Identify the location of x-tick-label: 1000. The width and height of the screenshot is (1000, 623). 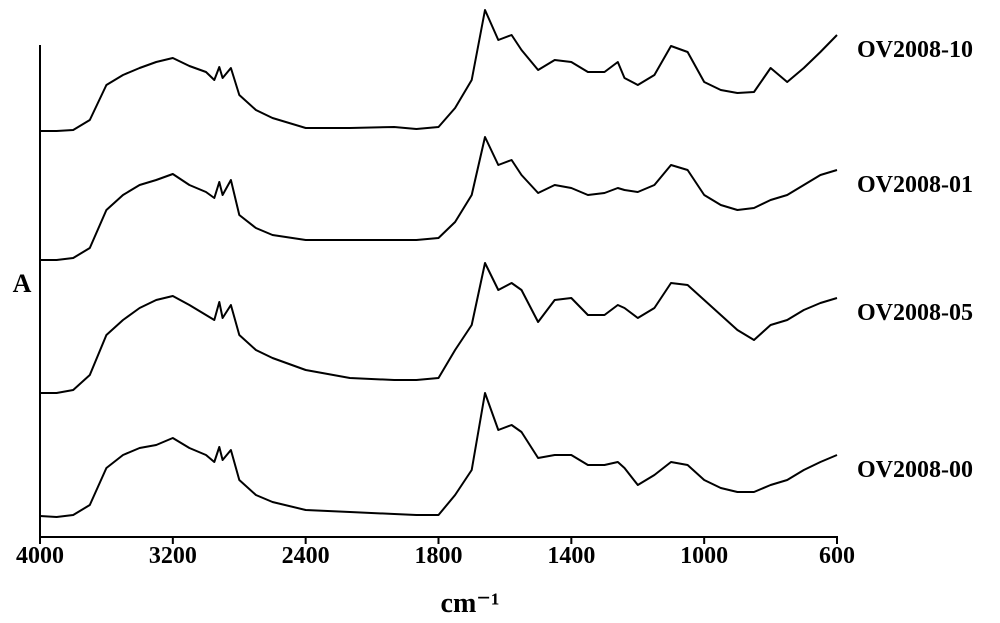
(704, 556).